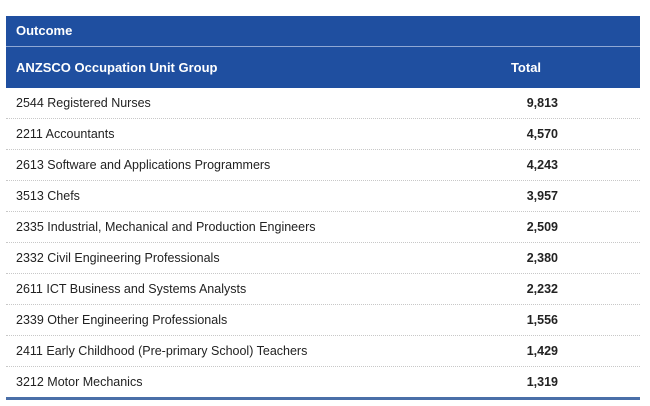  I want to click on table-row: 3513 Chefs 3,957, so click(323, 196).